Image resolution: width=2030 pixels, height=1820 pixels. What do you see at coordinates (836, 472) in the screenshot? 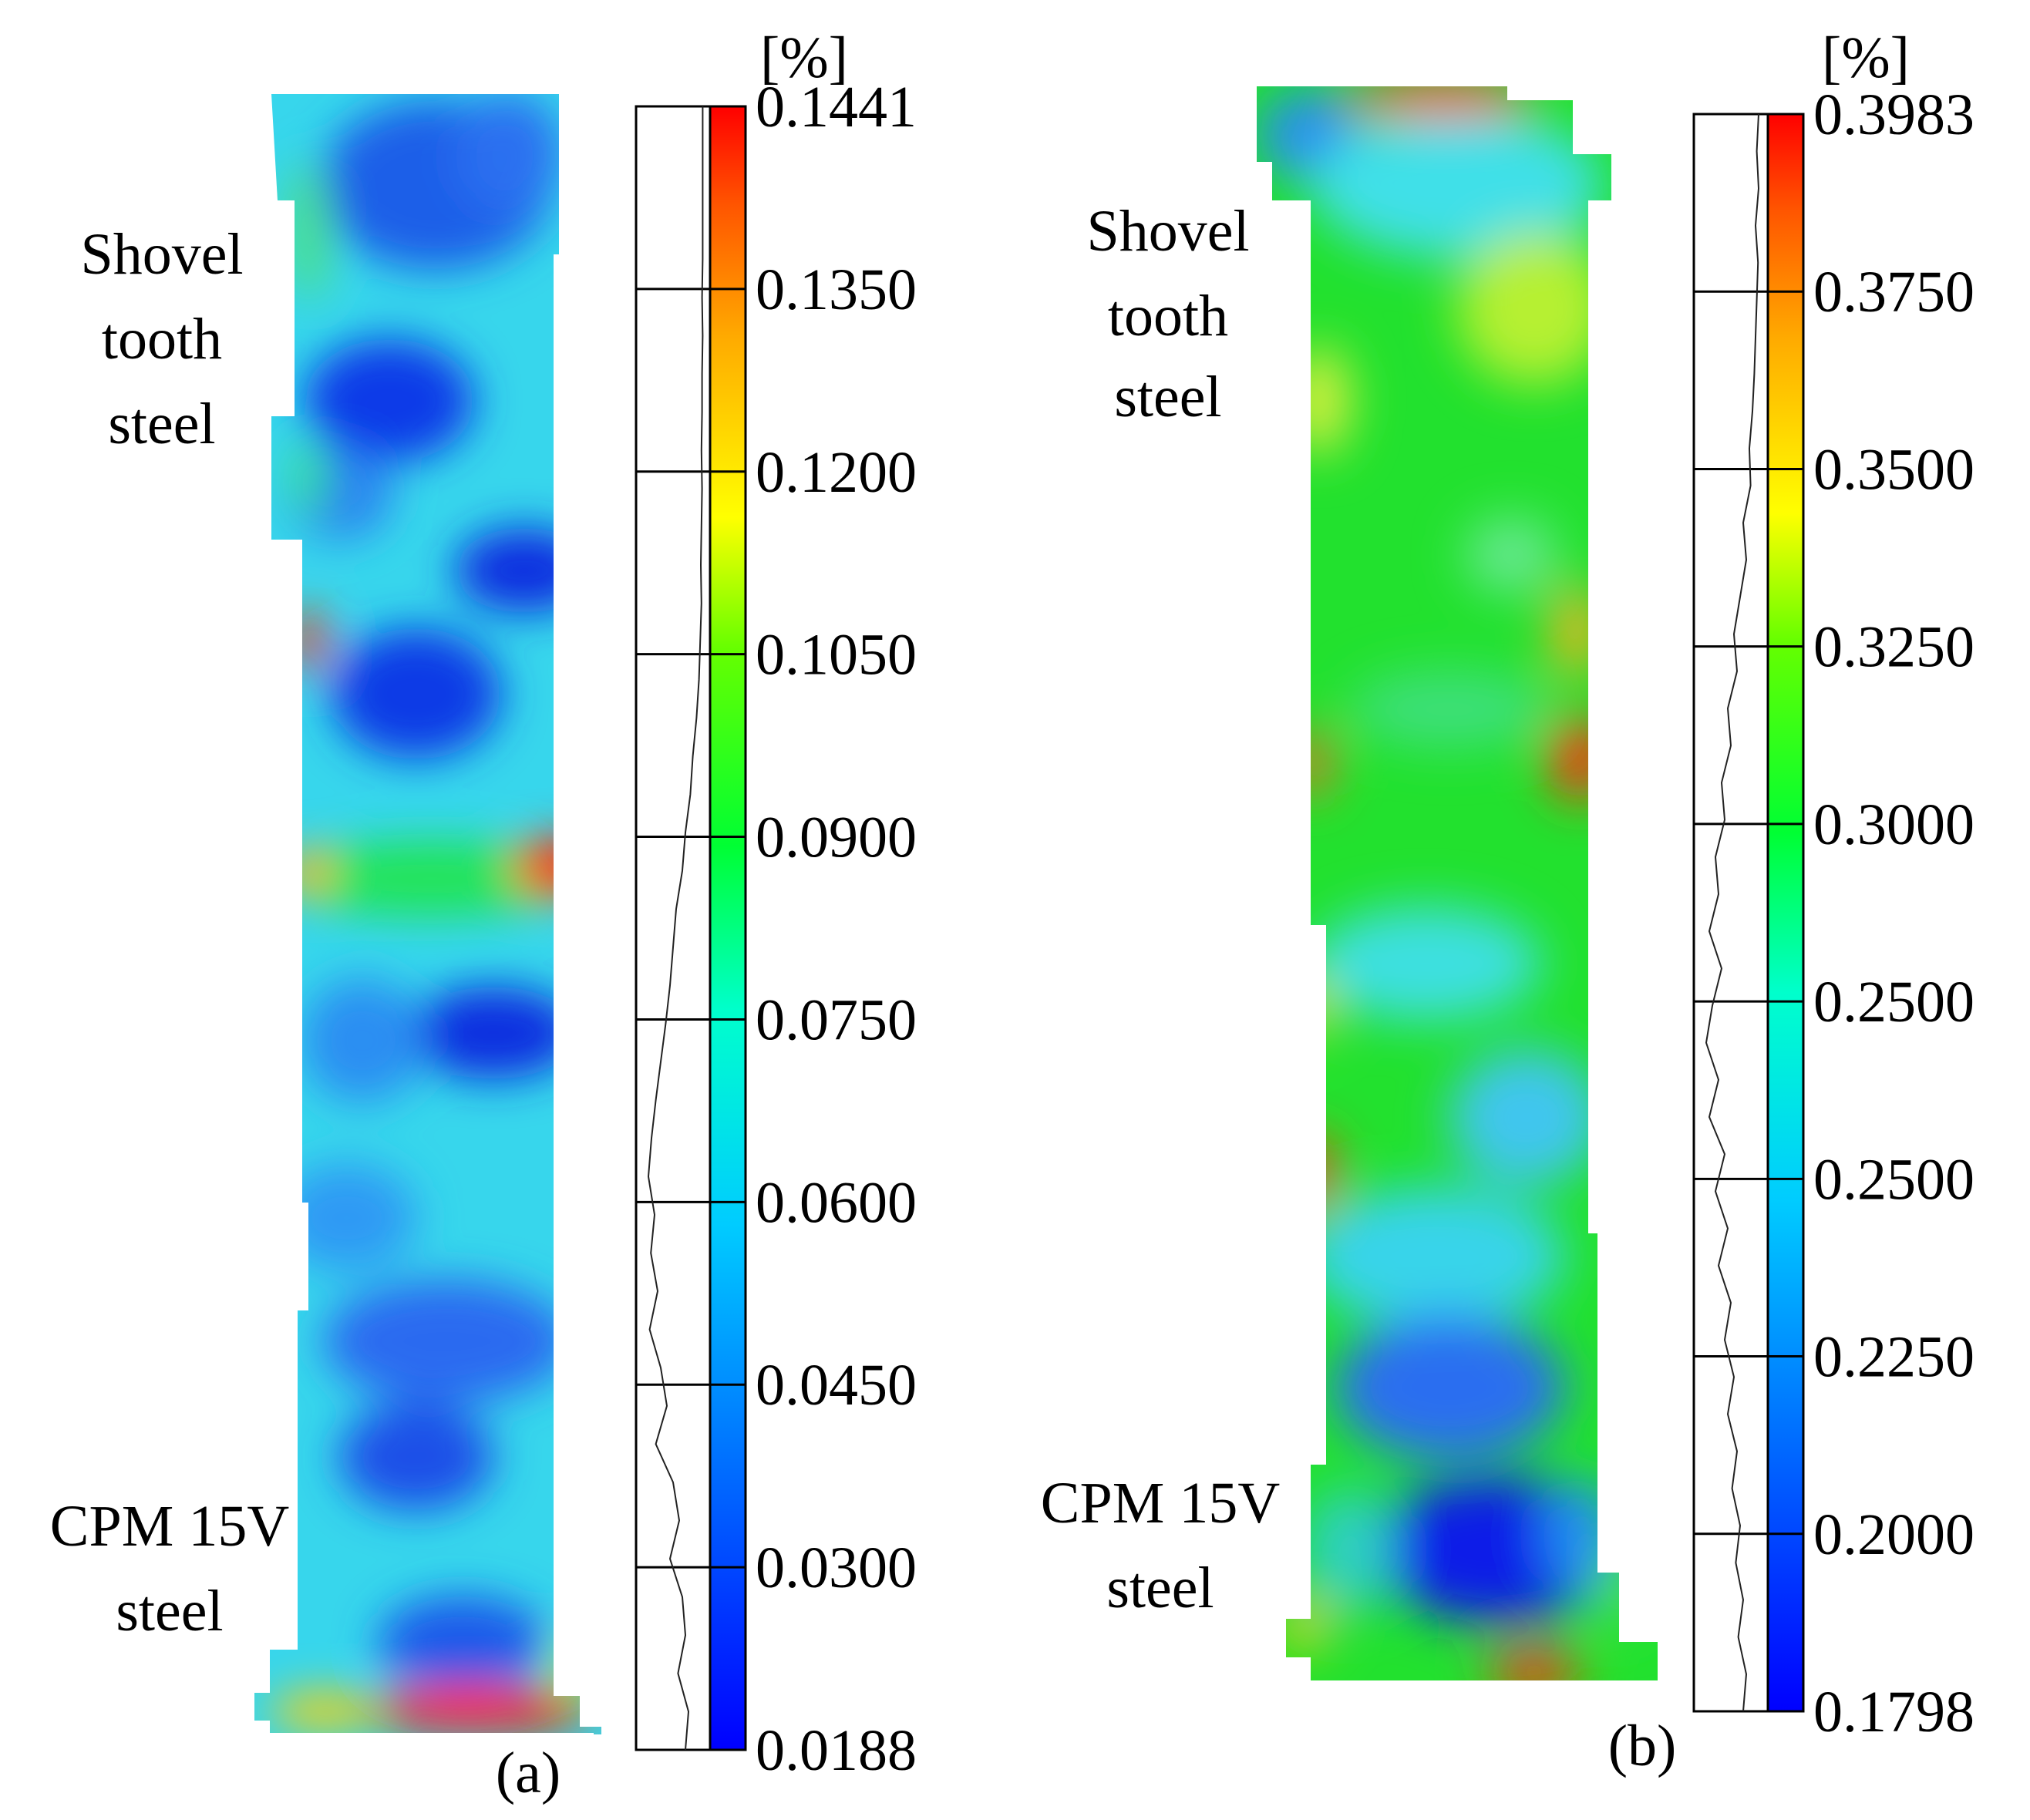
I see `colorbar-tick-label: 0.1200` at bounding box center [836, 472].